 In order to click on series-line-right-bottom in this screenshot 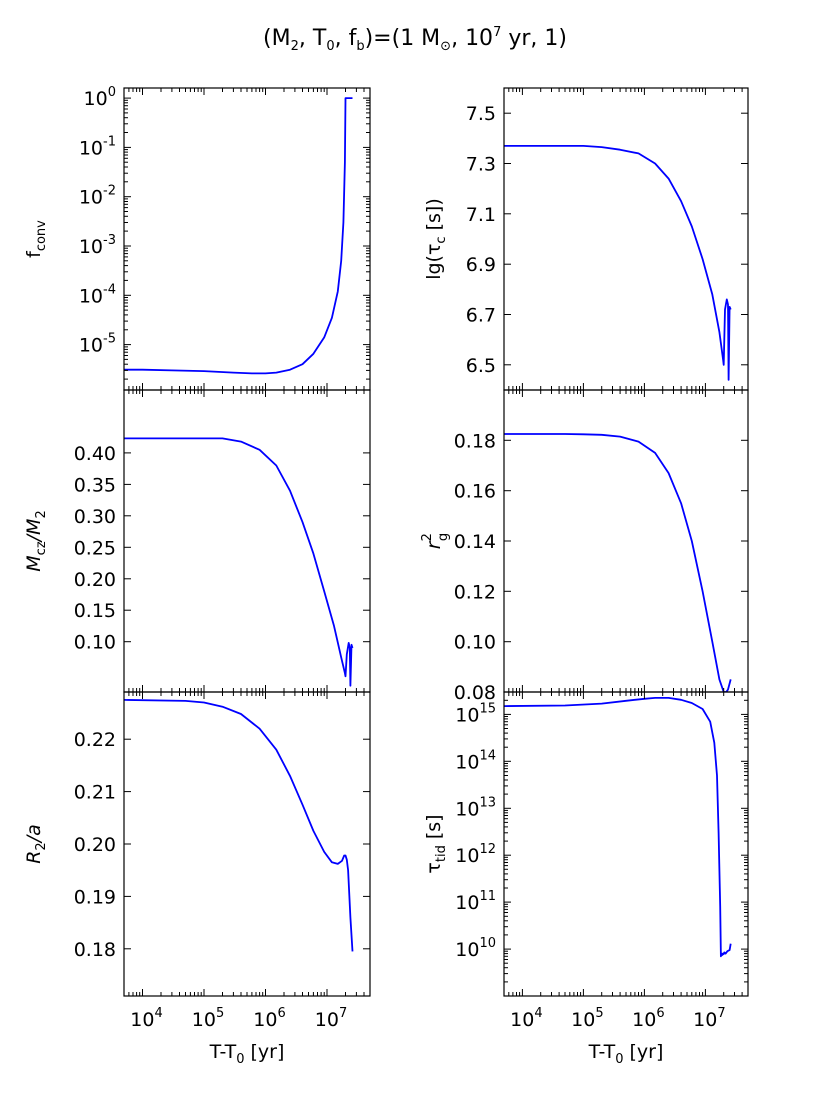, I will do `click(618, 827)`.